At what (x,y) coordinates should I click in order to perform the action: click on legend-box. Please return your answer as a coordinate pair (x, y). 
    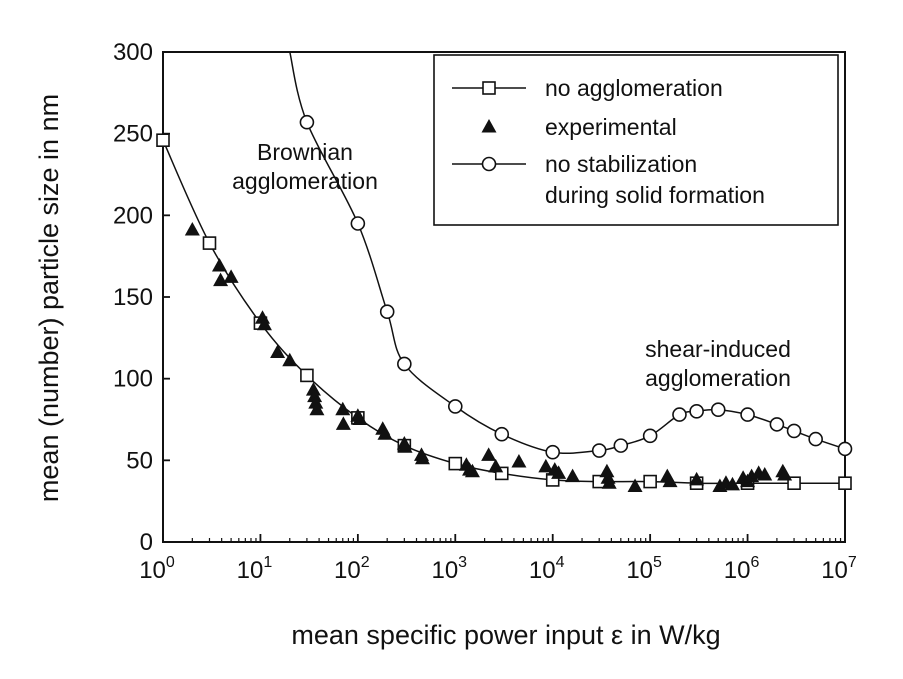
    Looking at the image, I should click on (636, 140).